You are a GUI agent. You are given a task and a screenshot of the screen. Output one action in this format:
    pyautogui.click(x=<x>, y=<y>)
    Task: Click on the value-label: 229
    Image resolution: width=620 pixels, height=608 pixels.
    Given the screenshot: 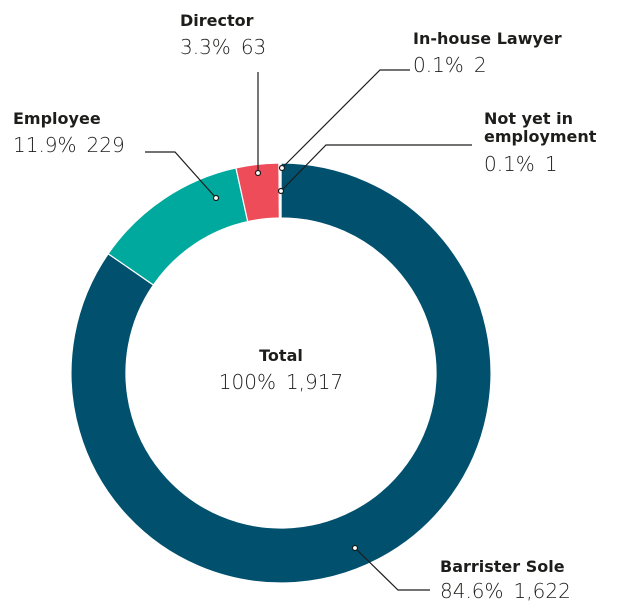 What is the action you would take?
    pyautogui.click(x=105, y=145)
    